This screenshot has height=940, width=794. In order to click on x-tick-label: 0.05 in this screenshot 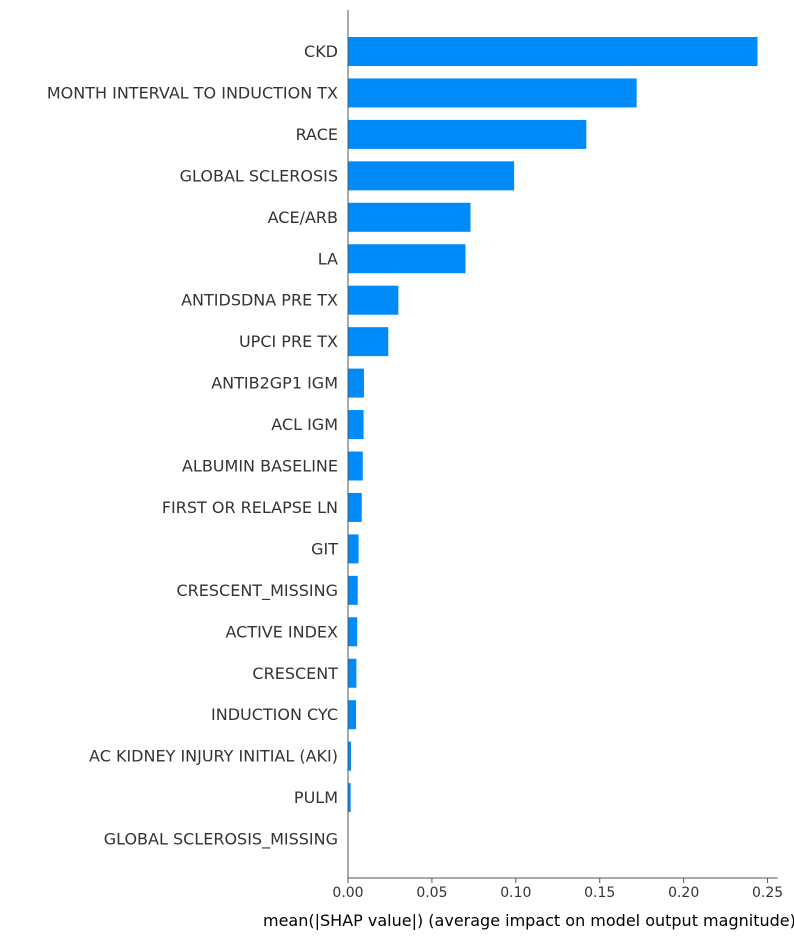, I will do `click(431, 893)`.